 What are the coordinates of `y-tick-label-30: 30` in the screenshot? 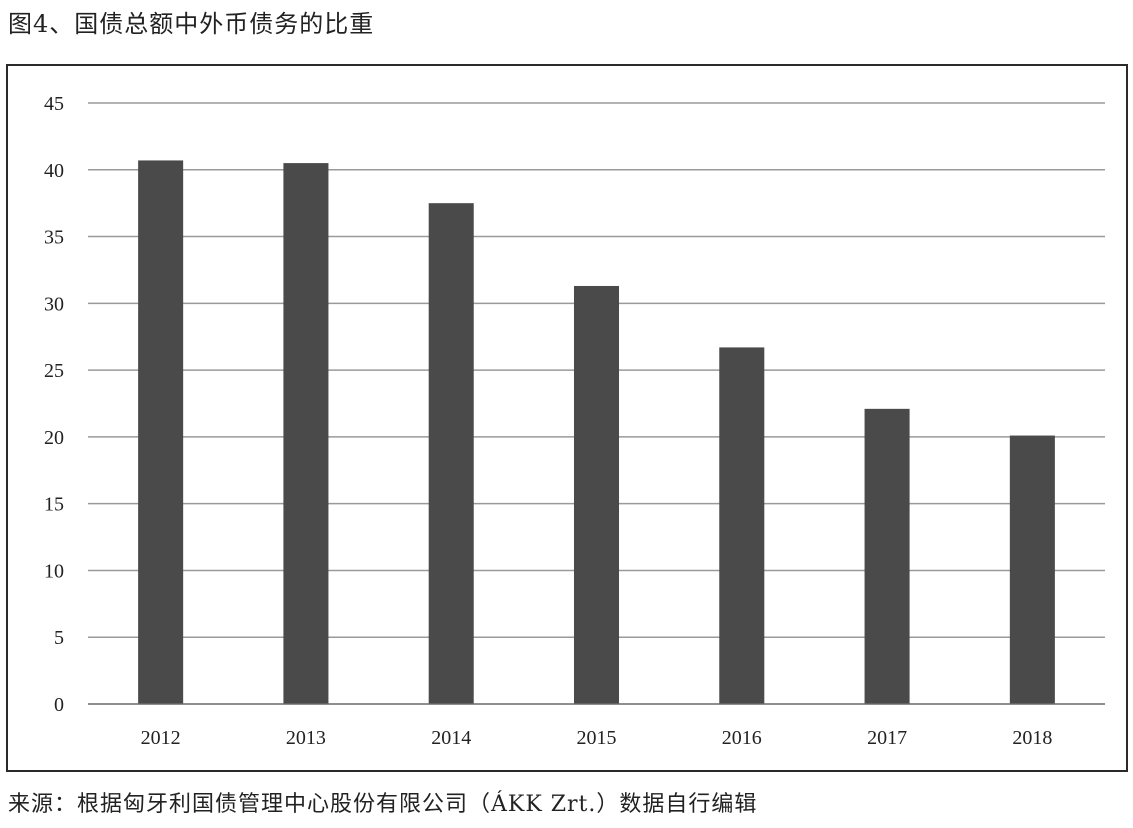 It's located at (54, 304).